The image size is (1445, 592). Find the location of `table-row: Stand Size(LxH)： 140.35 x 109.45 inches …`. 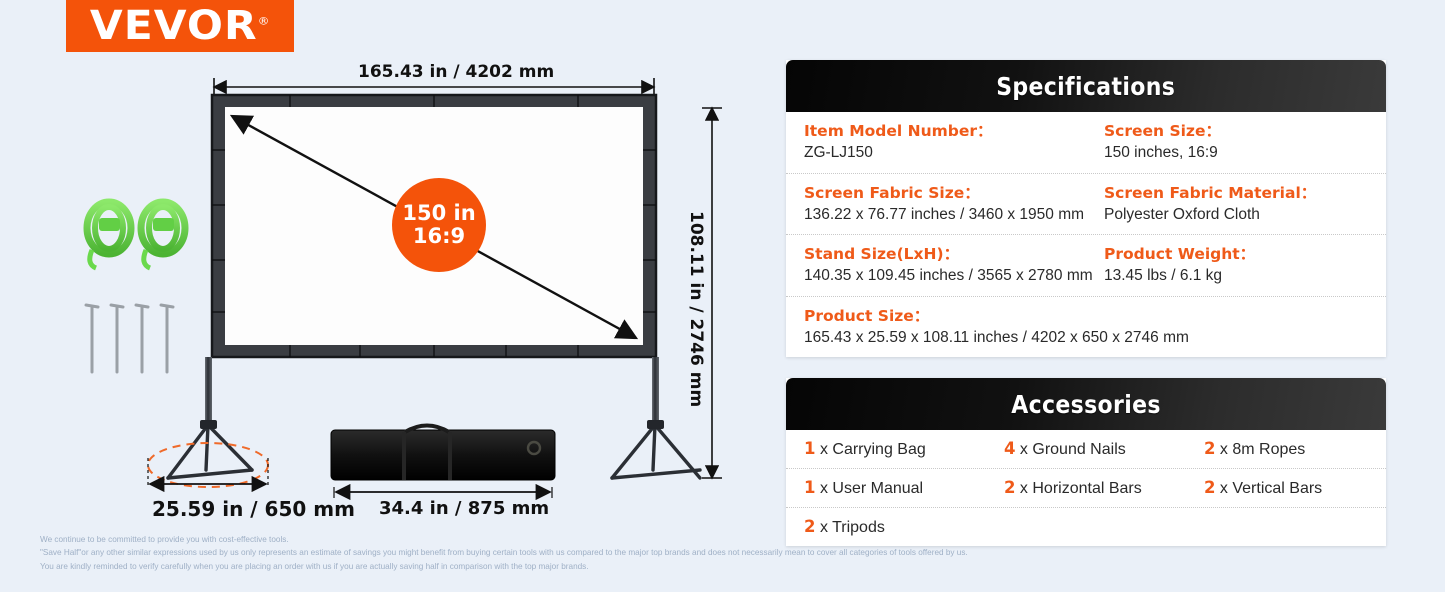

table-row: Stand Size(LxH)： 140.35 x 109.45 inches … is located at coordinates (1086, 266).